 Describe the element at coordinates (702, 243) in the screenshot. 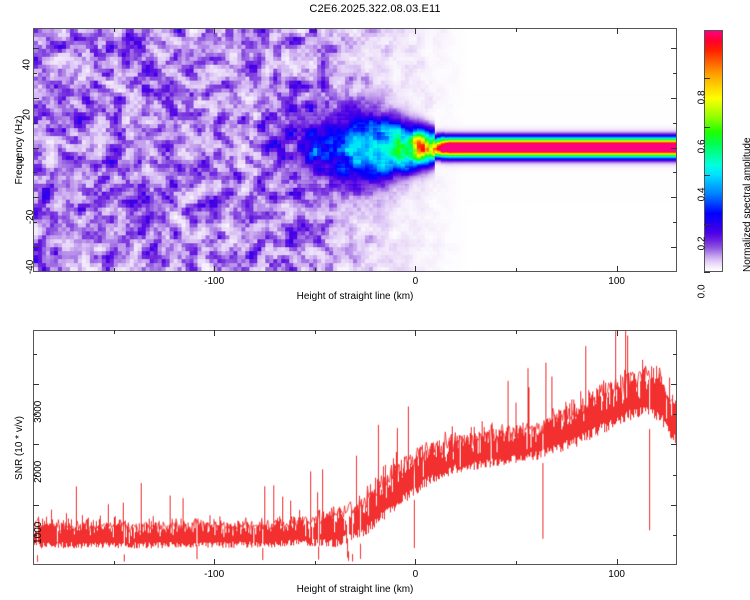

I see `colorbar-tick-label: 0.2` at that location.